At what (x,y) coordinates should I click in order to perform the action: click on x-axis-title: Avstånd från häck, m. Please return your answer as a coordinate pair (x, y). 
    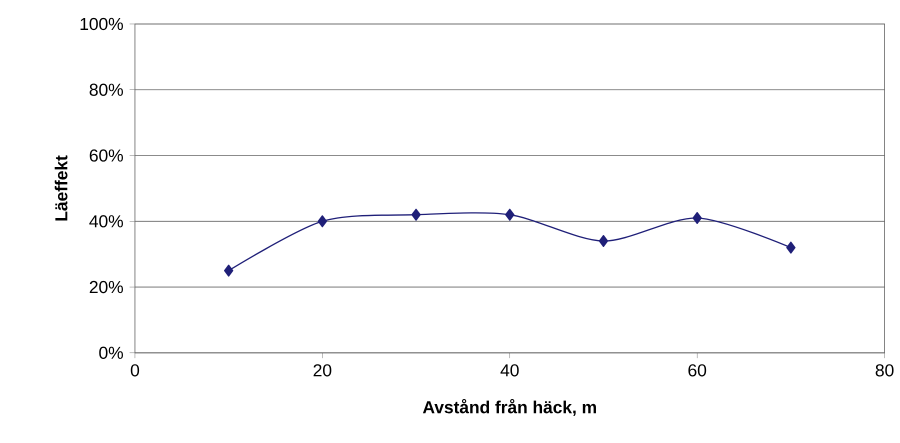
    Looking at the image, I should click on (509, 407).